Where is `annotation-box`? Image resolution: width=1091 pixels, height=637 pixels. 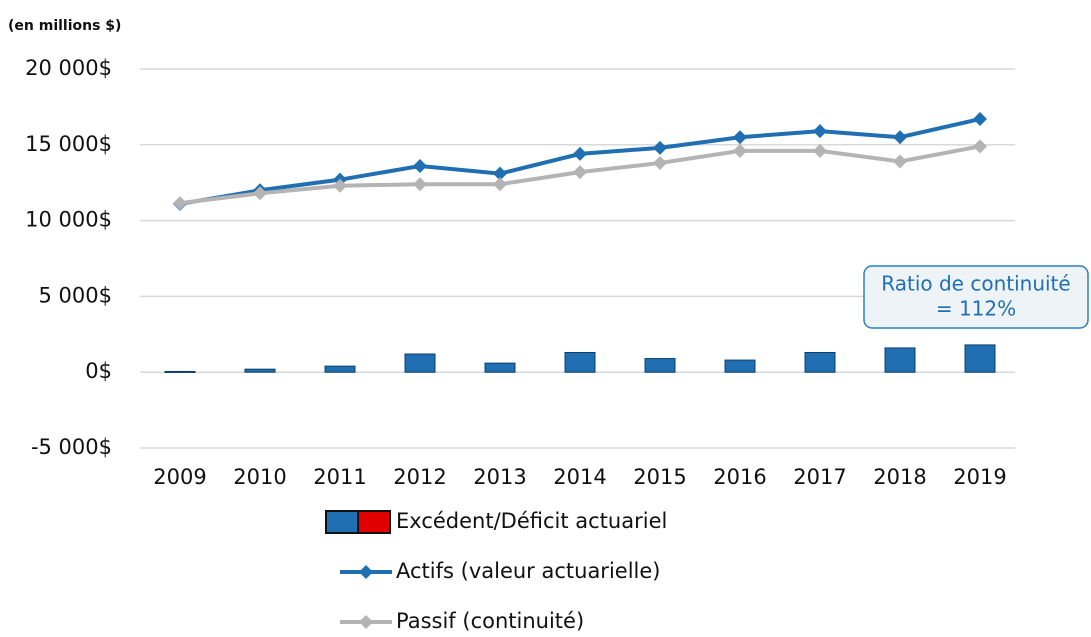 annotation-box is located at coordinates (976, 297).